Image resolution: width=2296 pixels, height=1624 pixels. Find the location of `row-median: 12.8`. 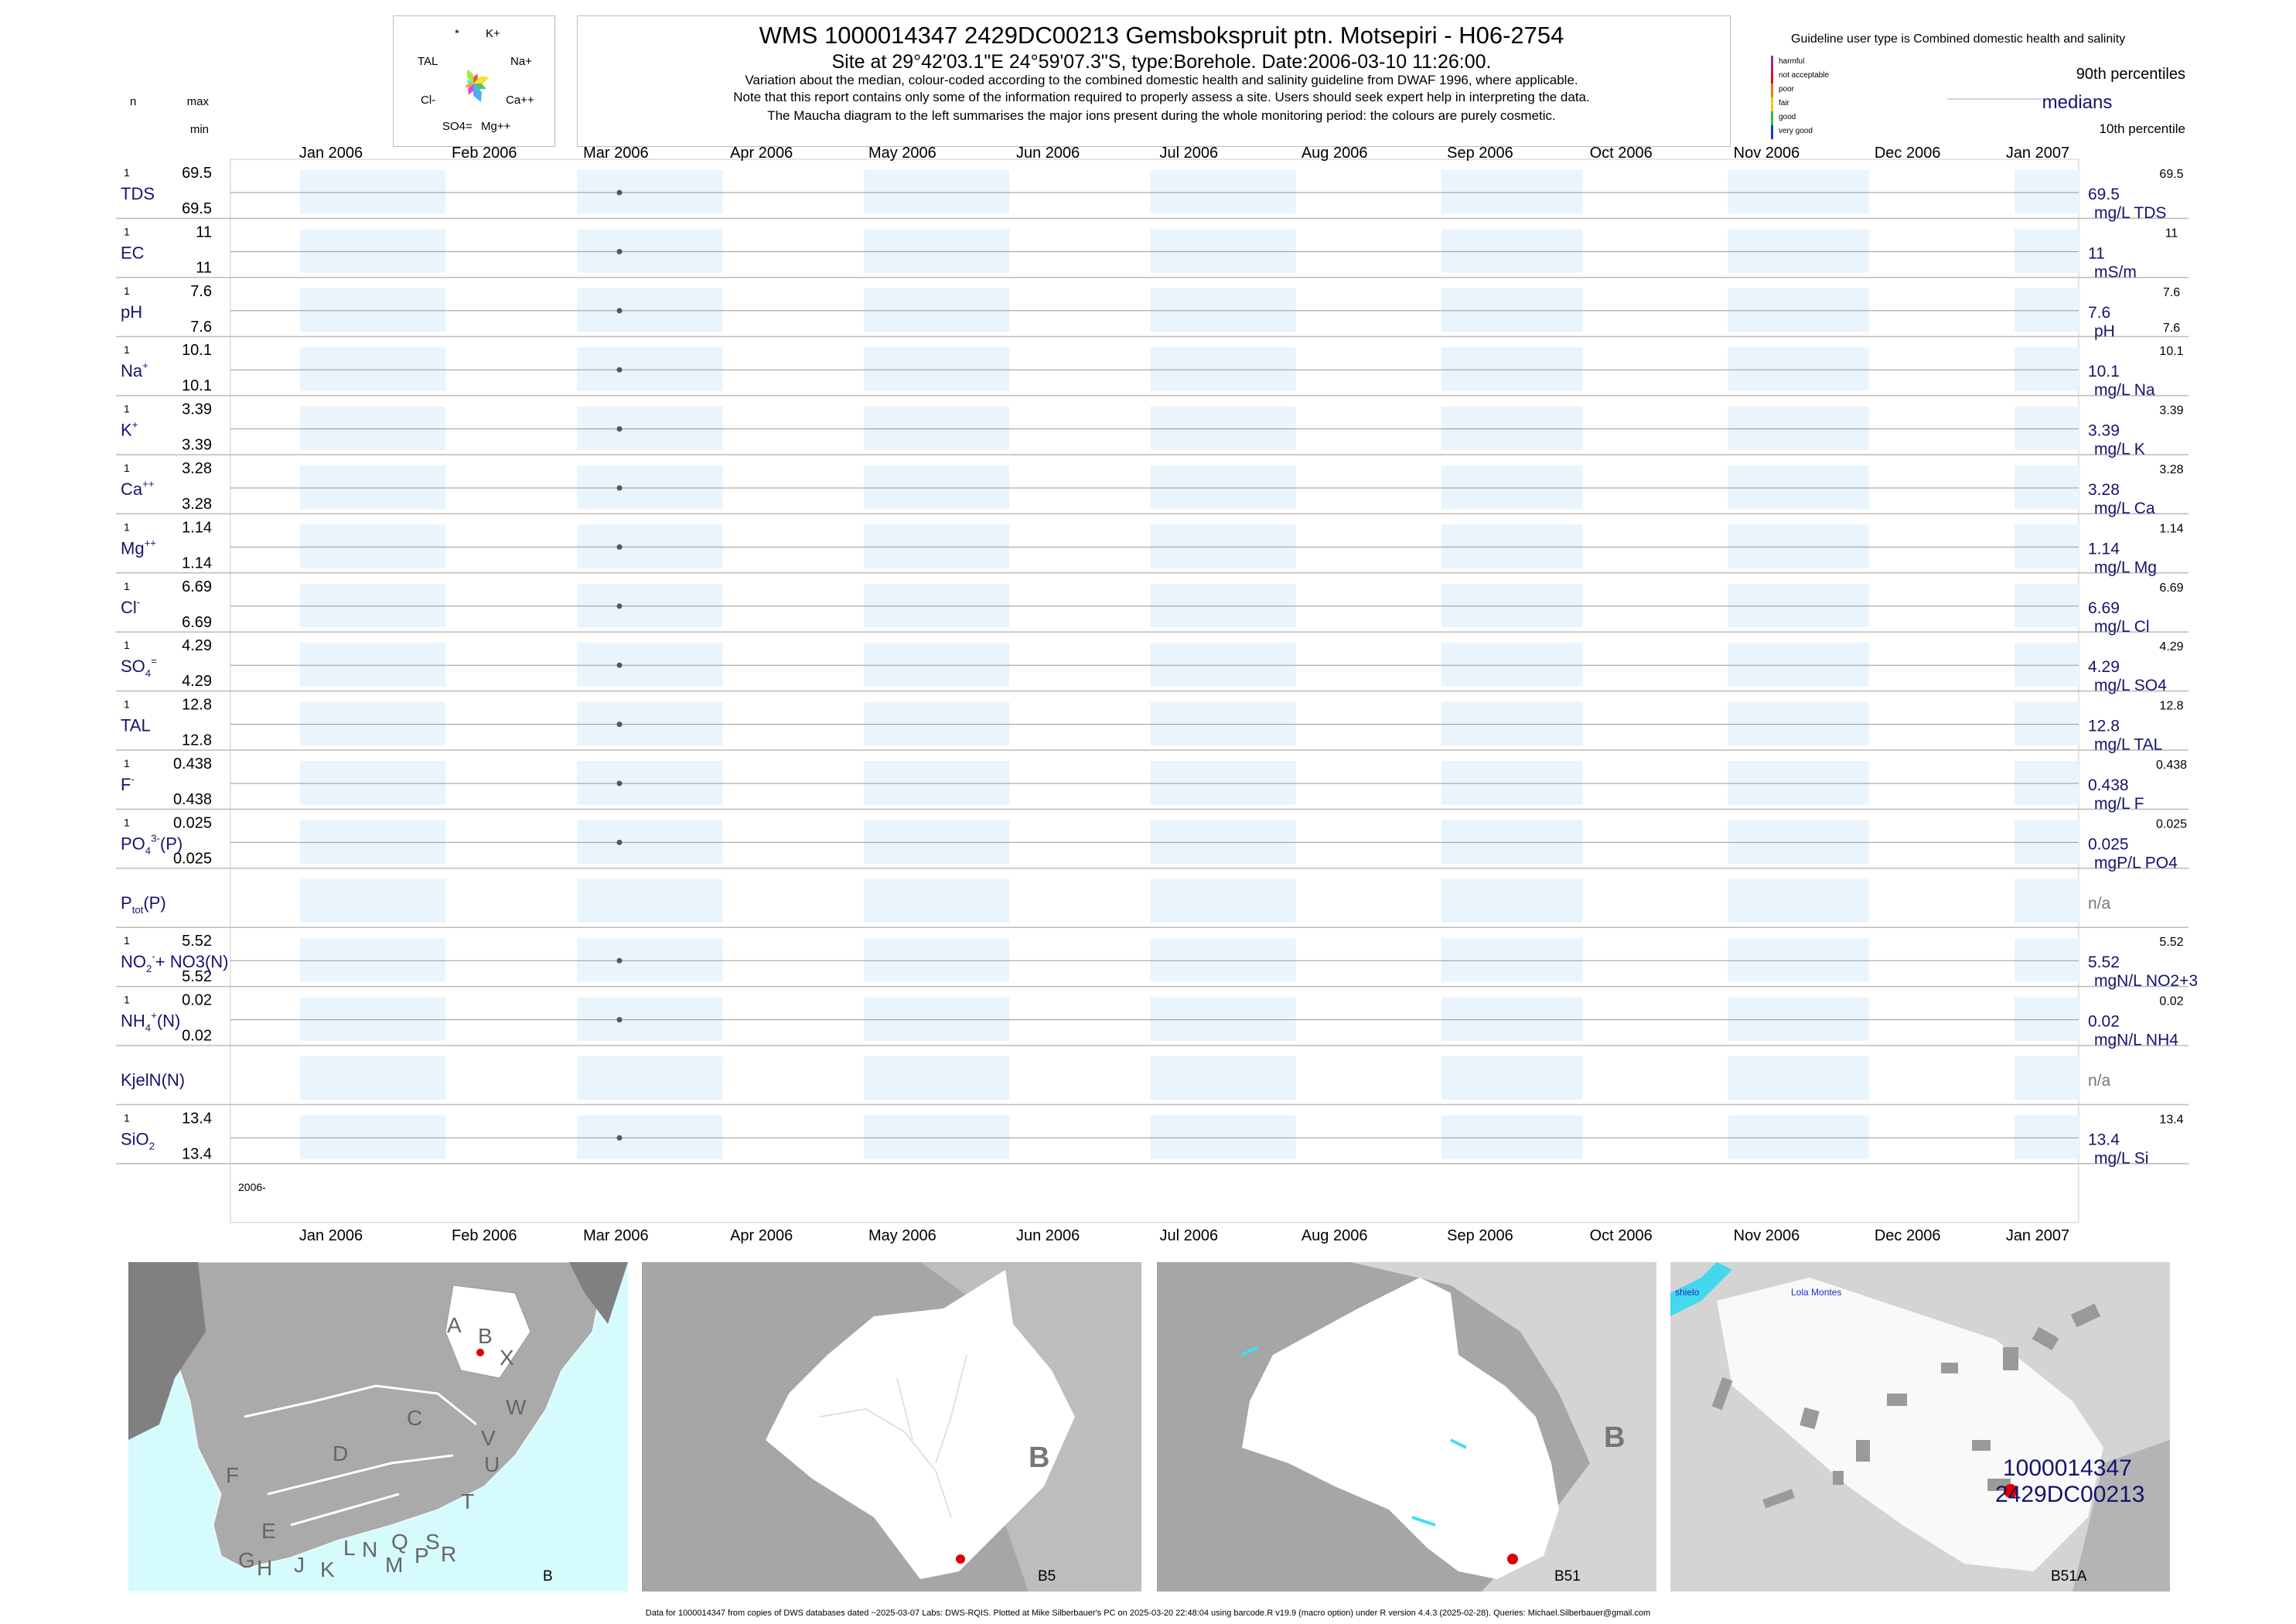

row-median: 12.8 is located at coordinates (2104, 726).